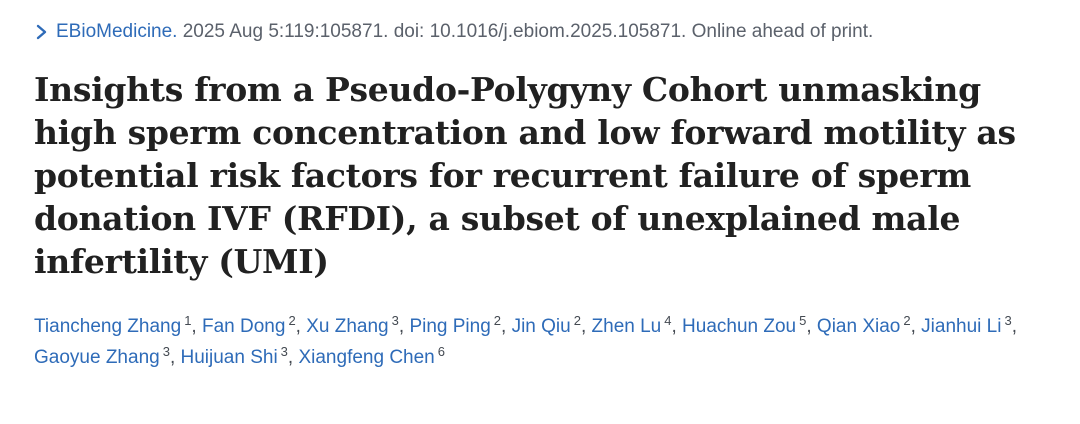 The image size is (1080, 424). I want to click on author: Huachun Zou 5,, so click(747, 324).